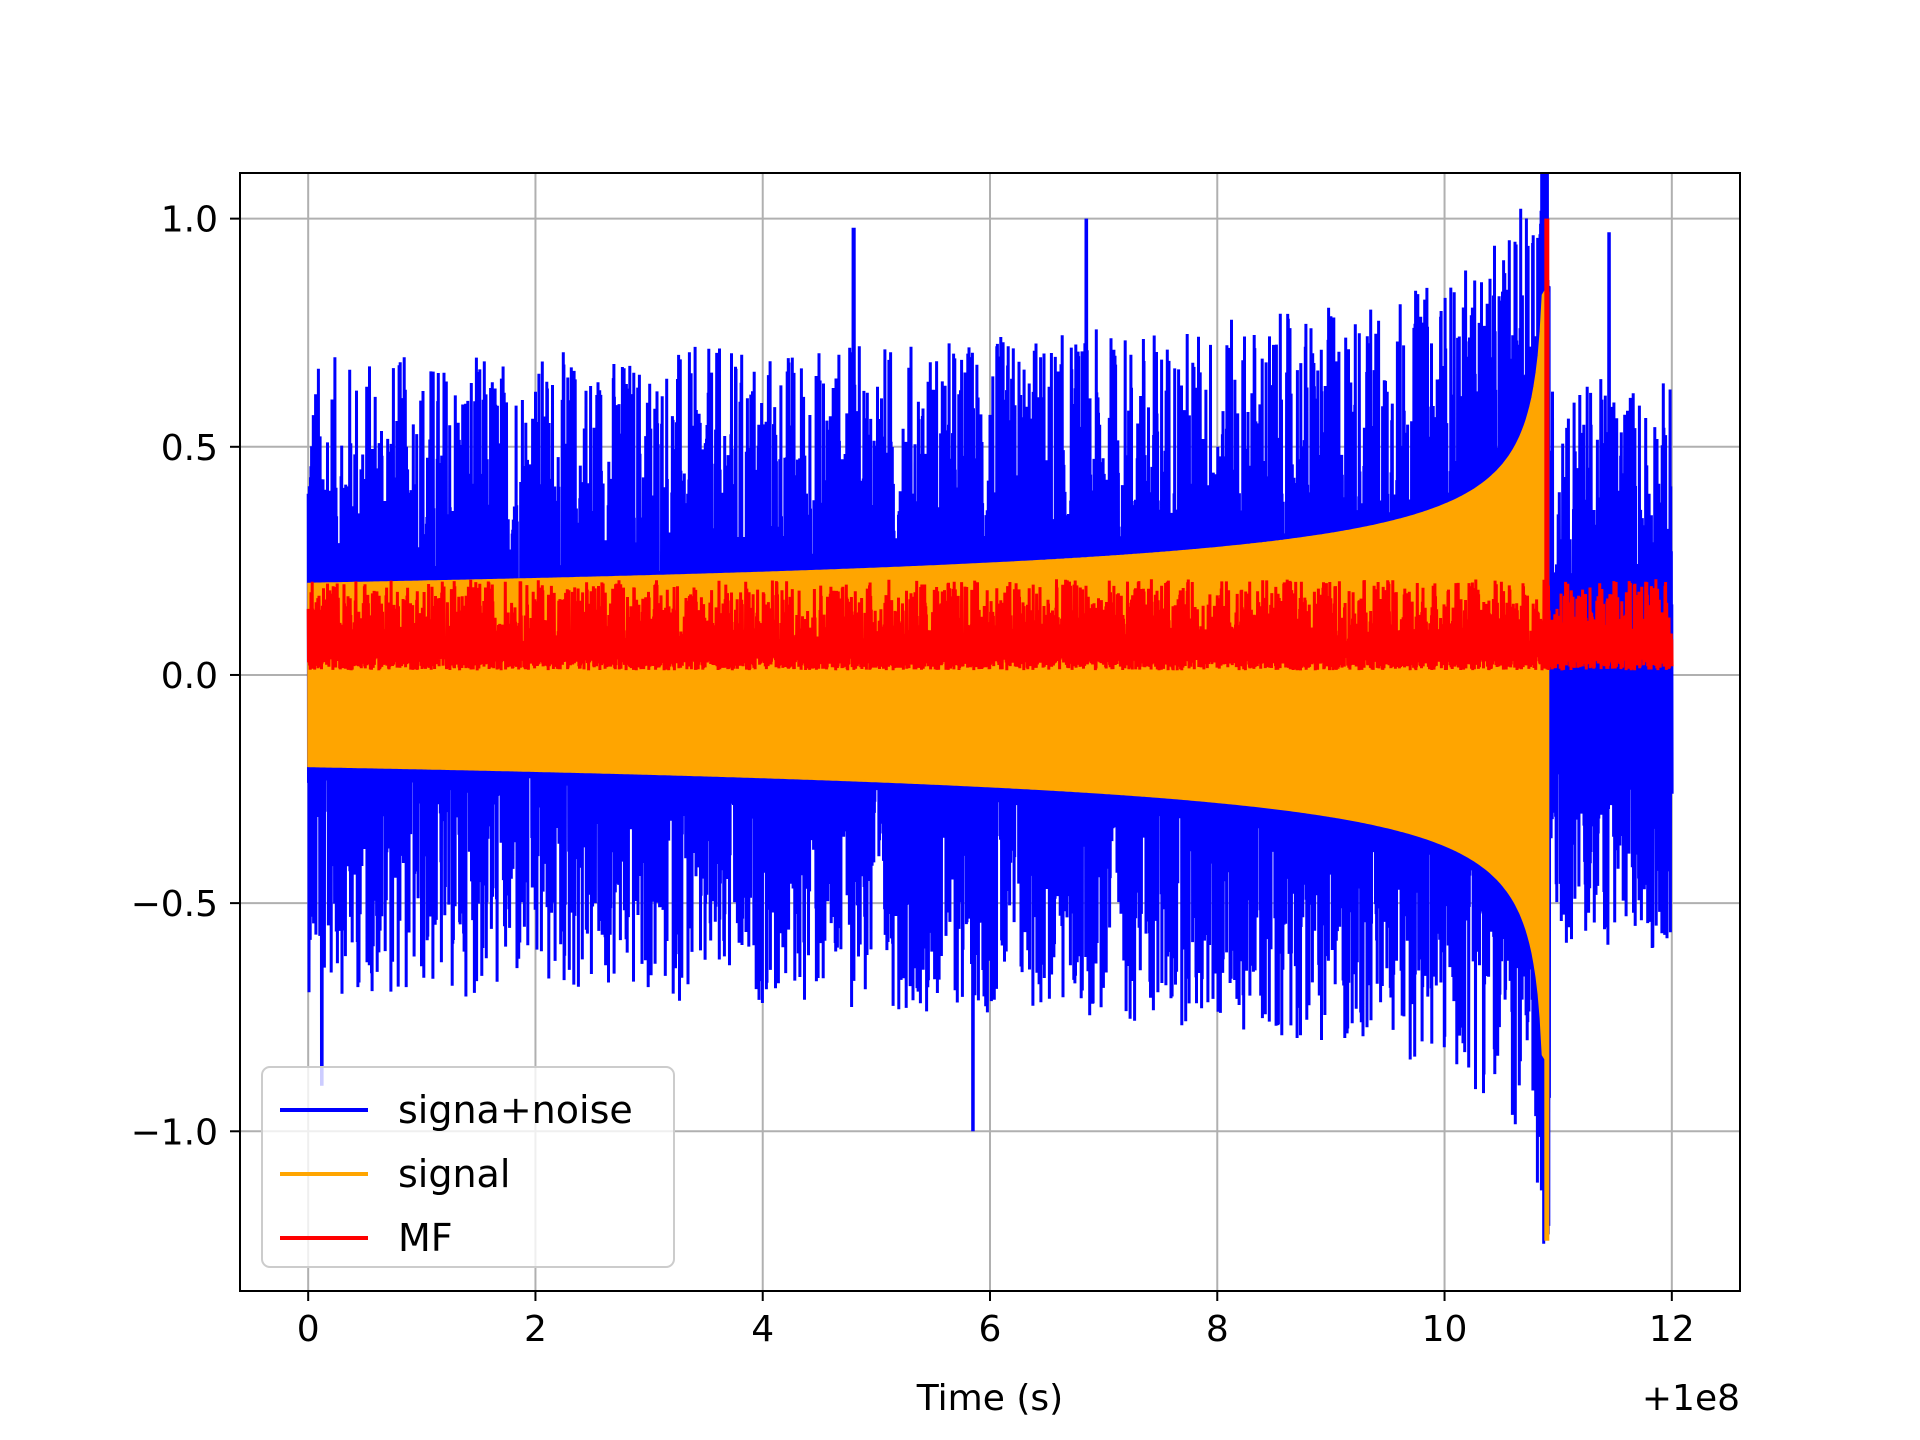  I want to click on series-line-mf, so click(990, 625).